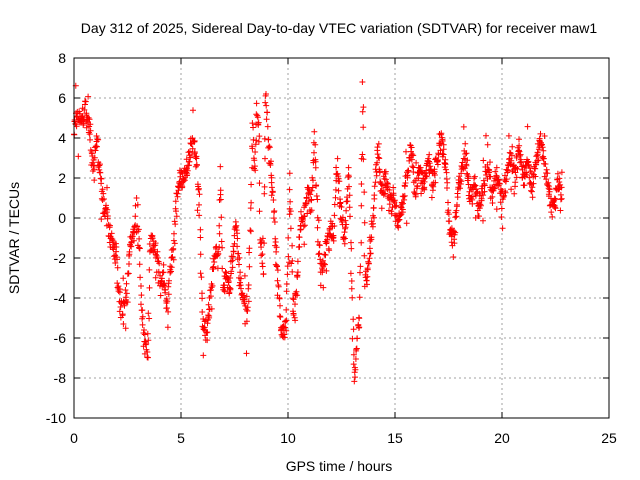 The width and height of the screenshot is (640, 480). I want to click on y-tick-label: -2, so click(60, 258).